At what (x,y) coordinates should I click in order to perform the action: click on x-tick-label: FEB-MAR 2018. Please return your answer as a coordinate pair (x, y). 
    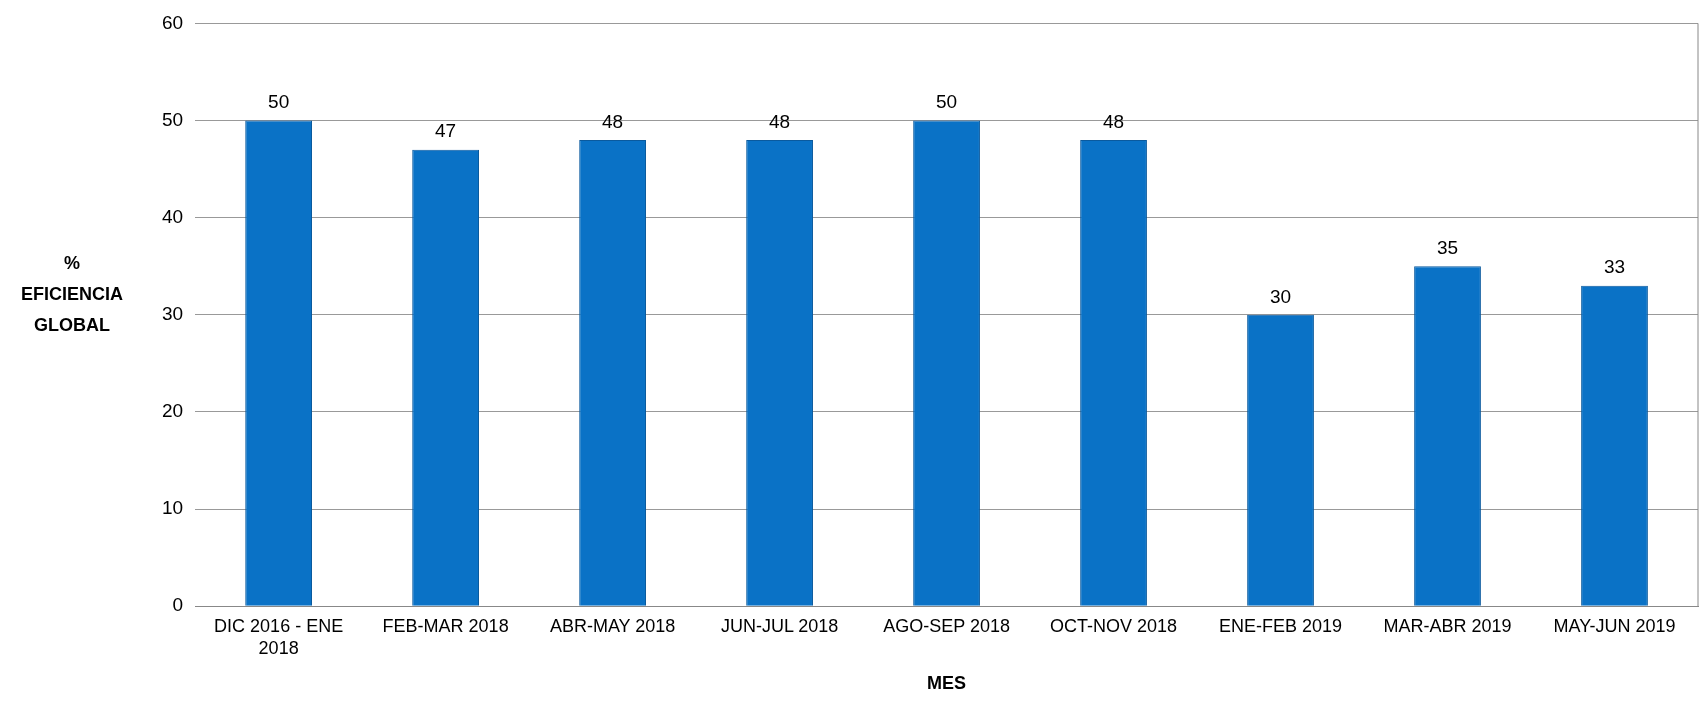
    Looking at the image, I should click on (445, 625).